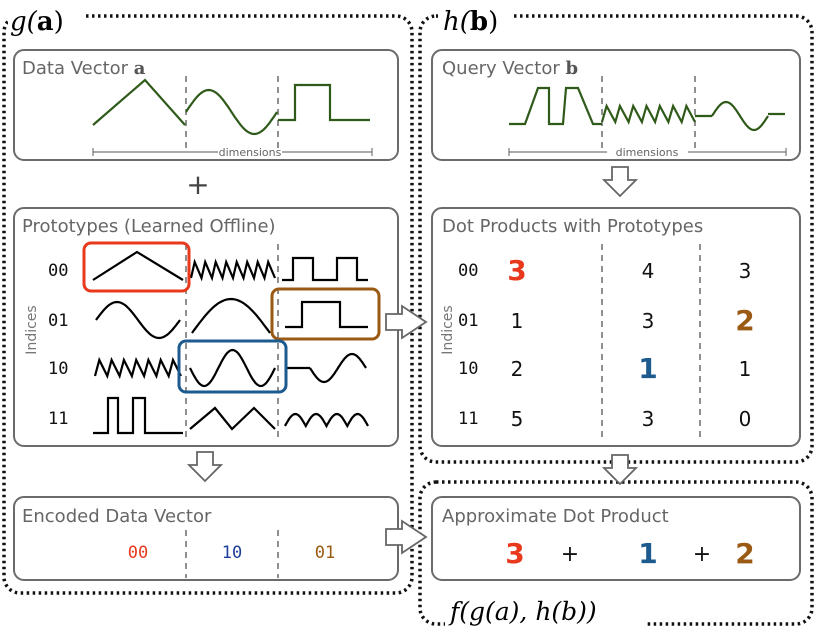 The width and height of the screenshot is (818, 644). I want to click on dot-product-selected: 3, so click(516, 270).